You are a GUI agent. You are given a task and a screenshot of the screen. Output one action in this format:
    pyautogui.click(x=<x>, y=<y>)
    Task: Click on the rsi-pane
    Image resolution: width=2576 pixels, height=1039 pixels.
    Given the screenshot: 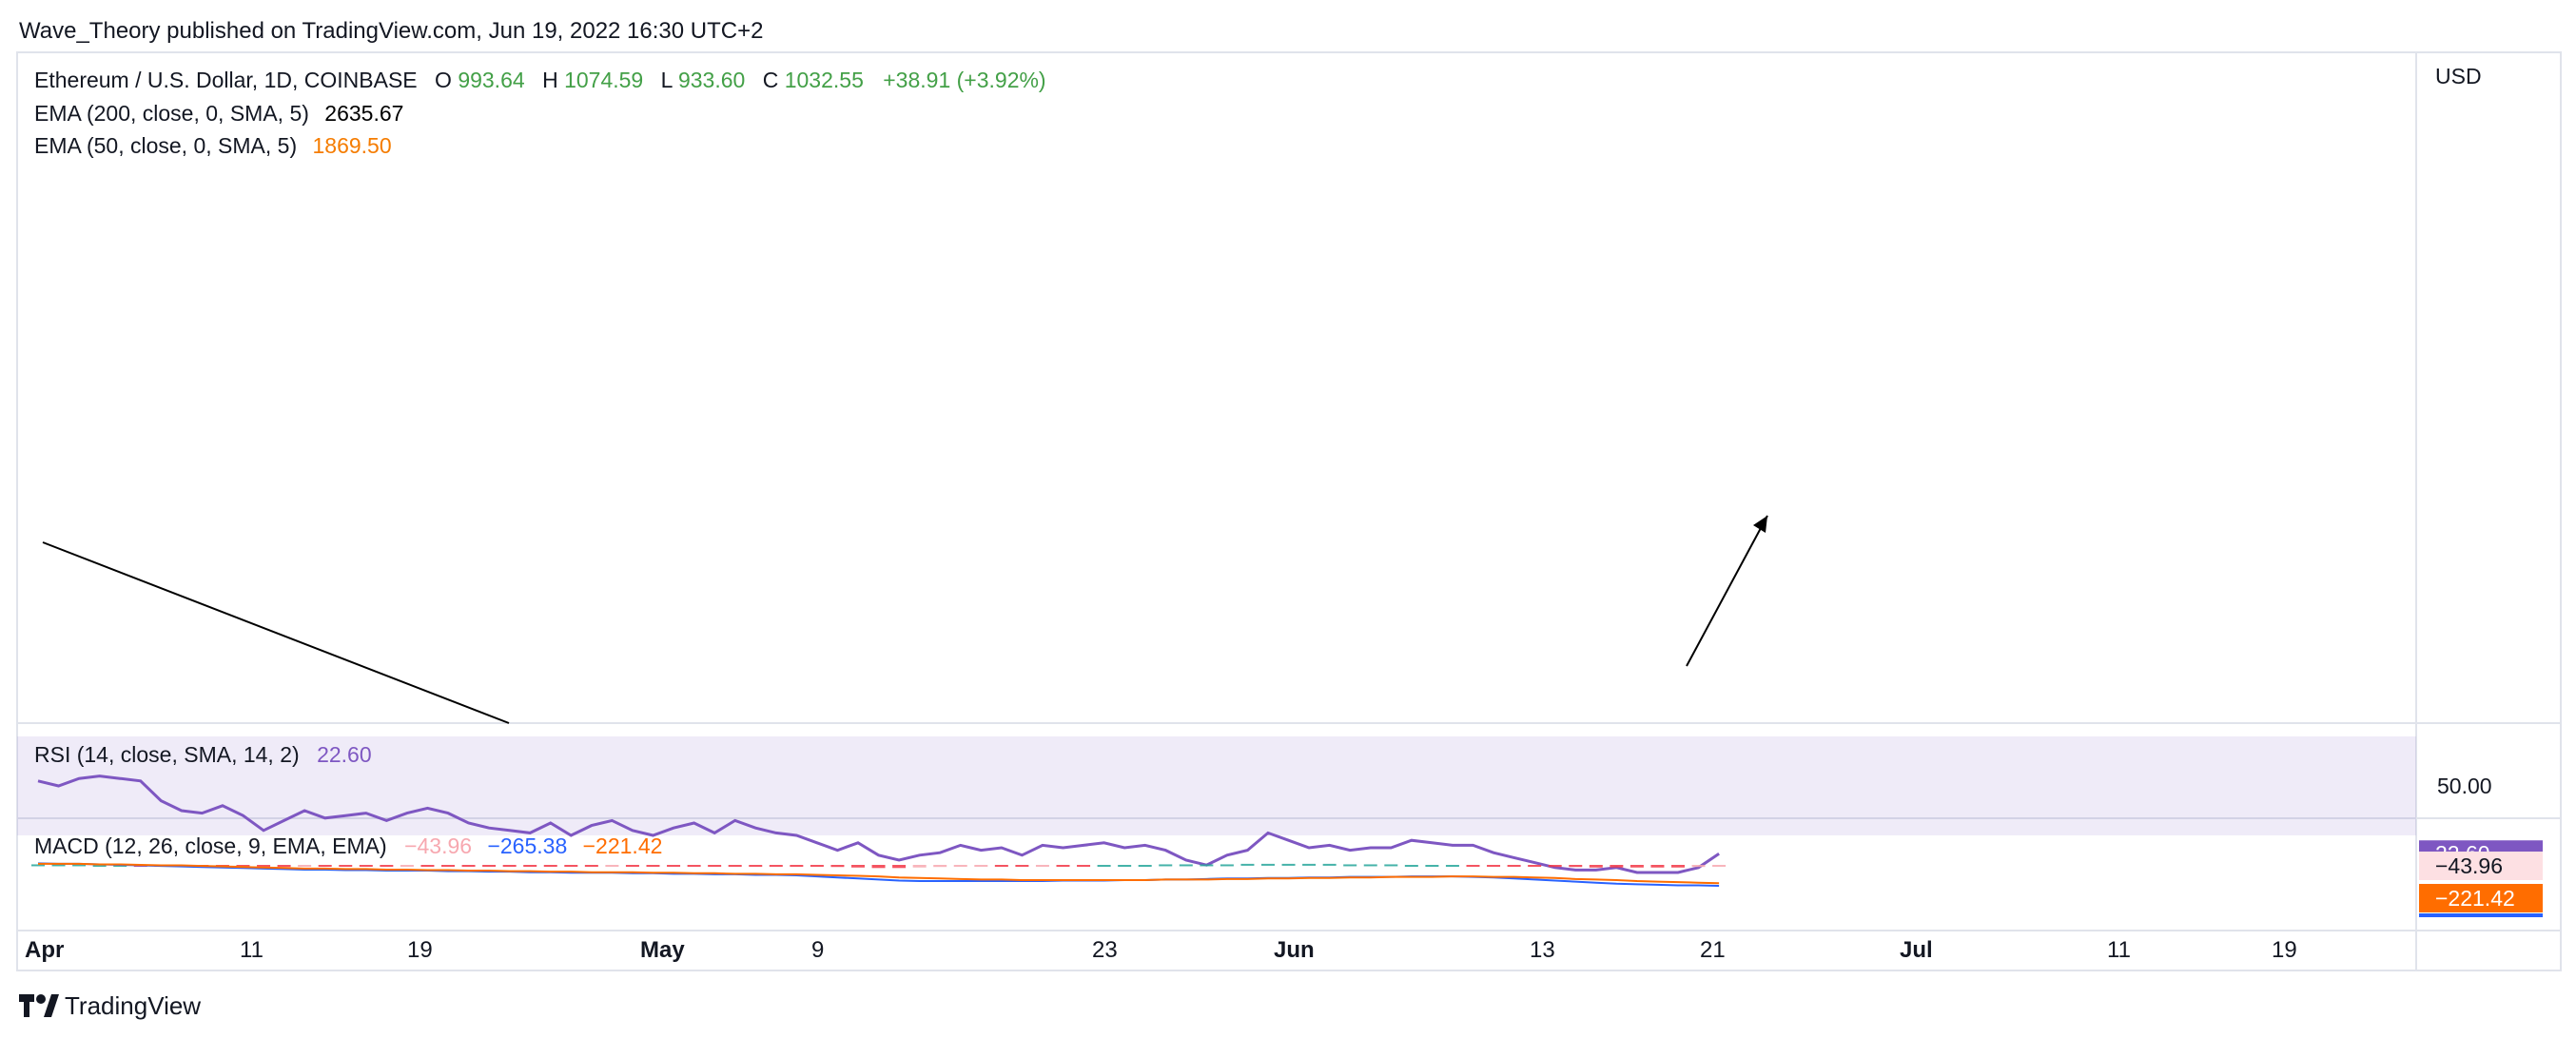 What is the action you would take?
    pyautogui.click(x=1216, y=805)
    